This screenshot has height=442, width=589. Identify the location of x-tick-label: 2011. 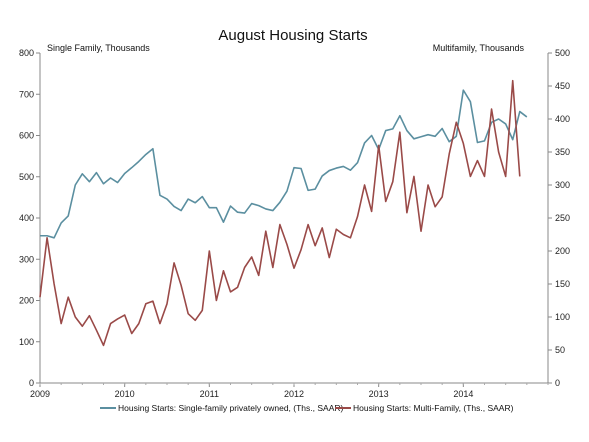
(209, 394).